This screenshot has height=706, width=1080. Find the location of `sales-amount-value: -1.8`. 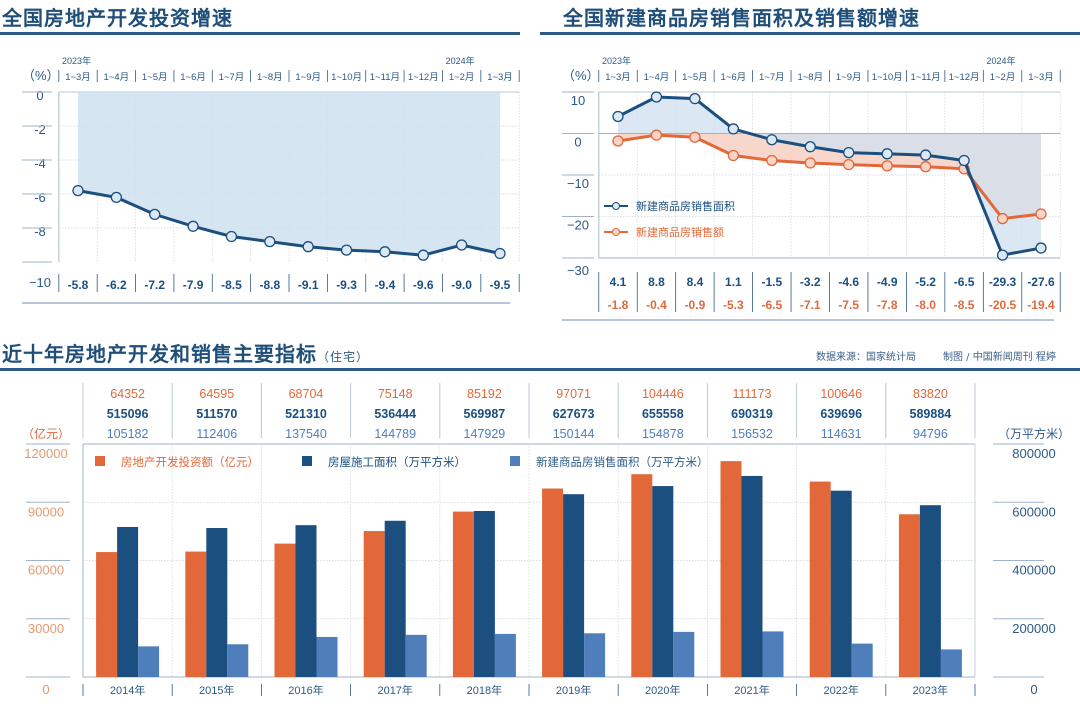

sales-amount-value: -1.8 is located at coordinates (618, 305).